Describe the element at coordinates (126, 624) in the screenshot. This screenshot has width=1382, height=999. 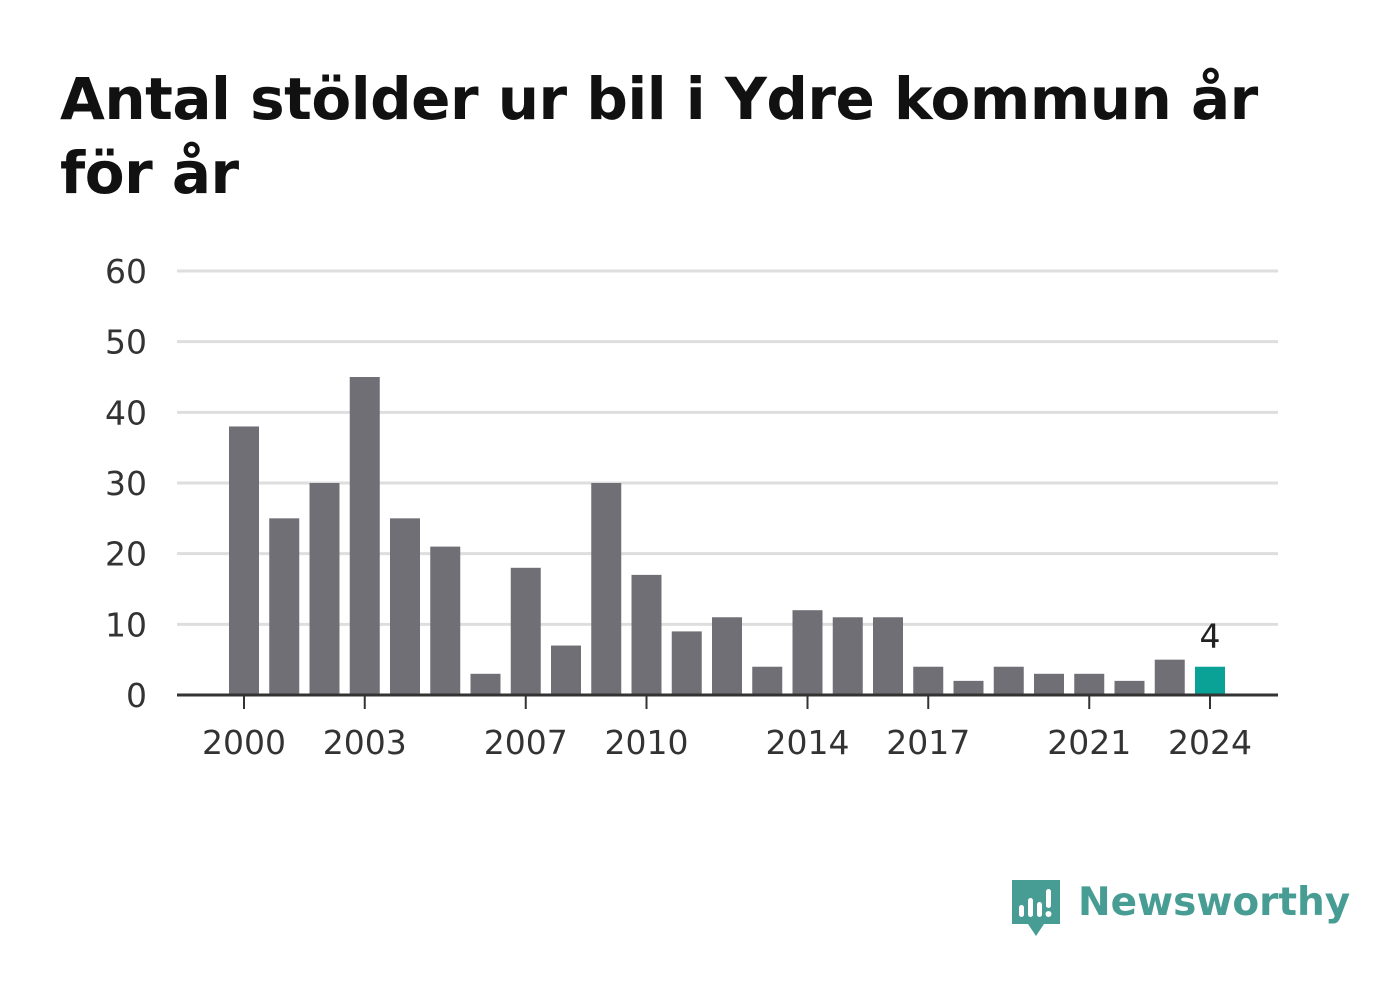
I see `y-tick-label-10: 10` at that location.